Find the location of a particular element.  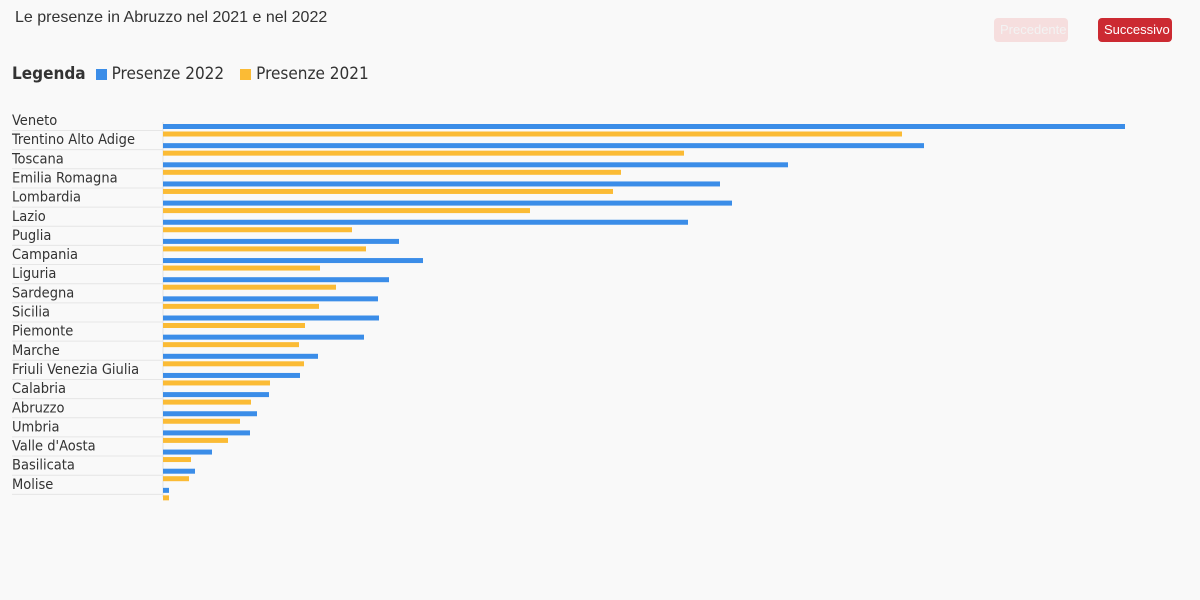

legend-label-2022: Presenze 2022 is located at coordinates (168, 74).